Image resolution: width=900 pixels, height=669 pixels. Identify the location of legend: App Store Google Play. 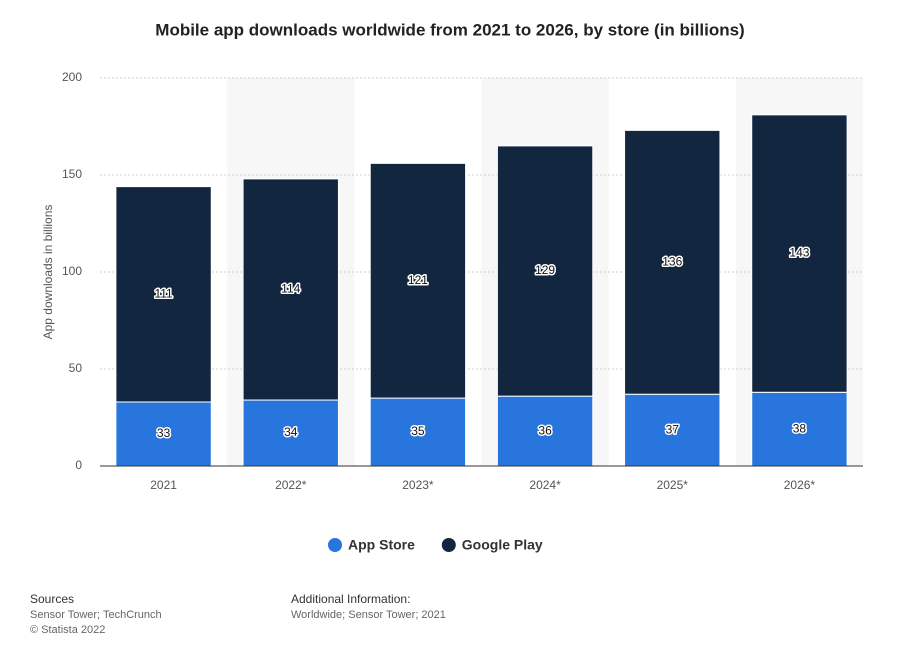
(435, 545).